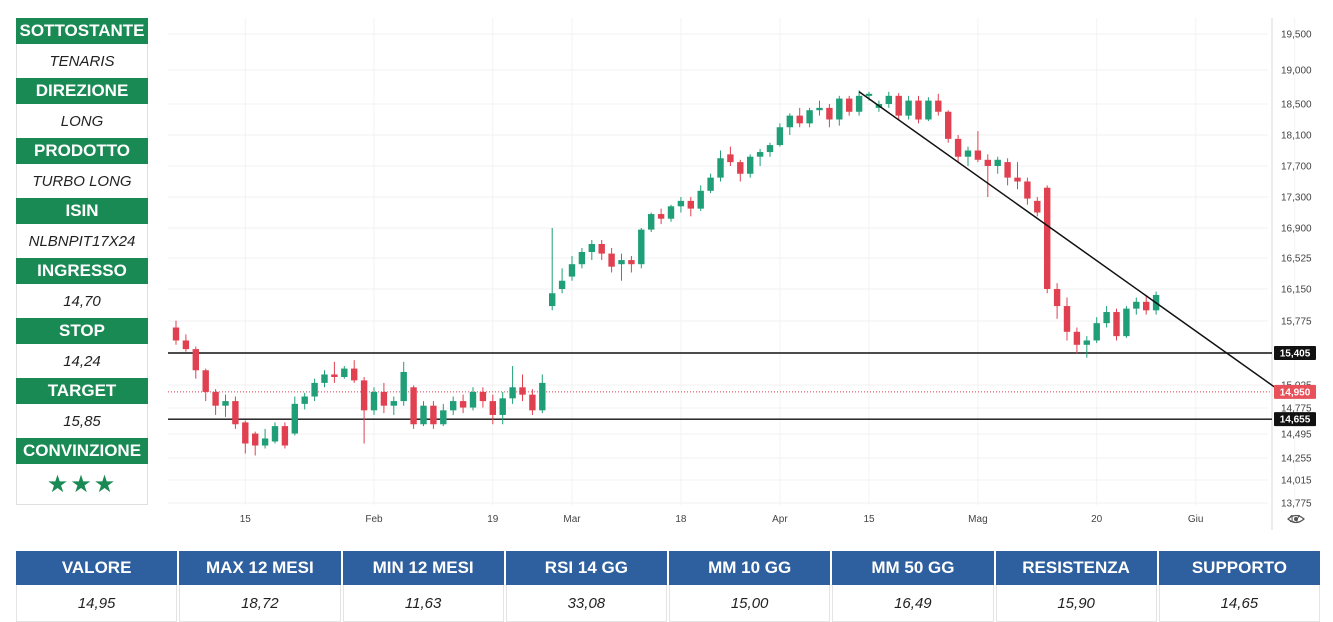 The width and height of the screenshot is (1333, 622). What do you see at coordinates (913, 603) in the screenshot?
I see `stat-value-mm50: 16,49` at bounding box center [913, 603].